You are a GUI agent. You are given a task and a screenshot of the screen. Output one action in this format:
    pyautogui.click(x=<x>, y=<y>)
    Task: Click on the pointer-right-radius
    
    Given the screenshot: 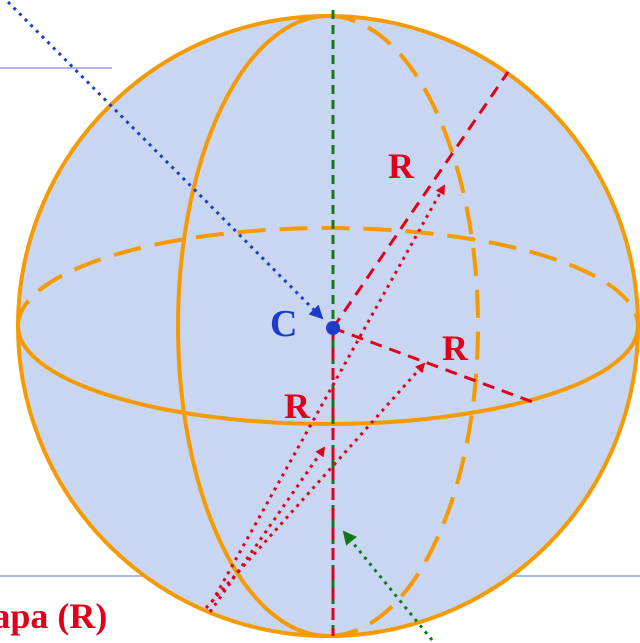 What is the action you would take?
    pyautogui.click(x=315, y=485)
    